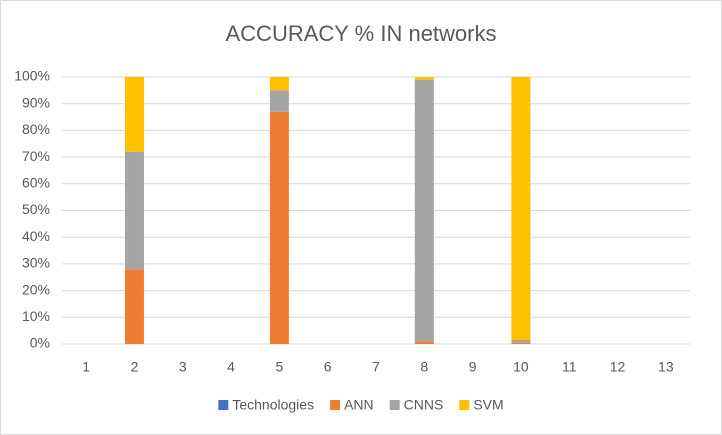  Describe the element at coordinates (40, 343) in the screenshot. I see `y-tick-label: 0%` at that location.